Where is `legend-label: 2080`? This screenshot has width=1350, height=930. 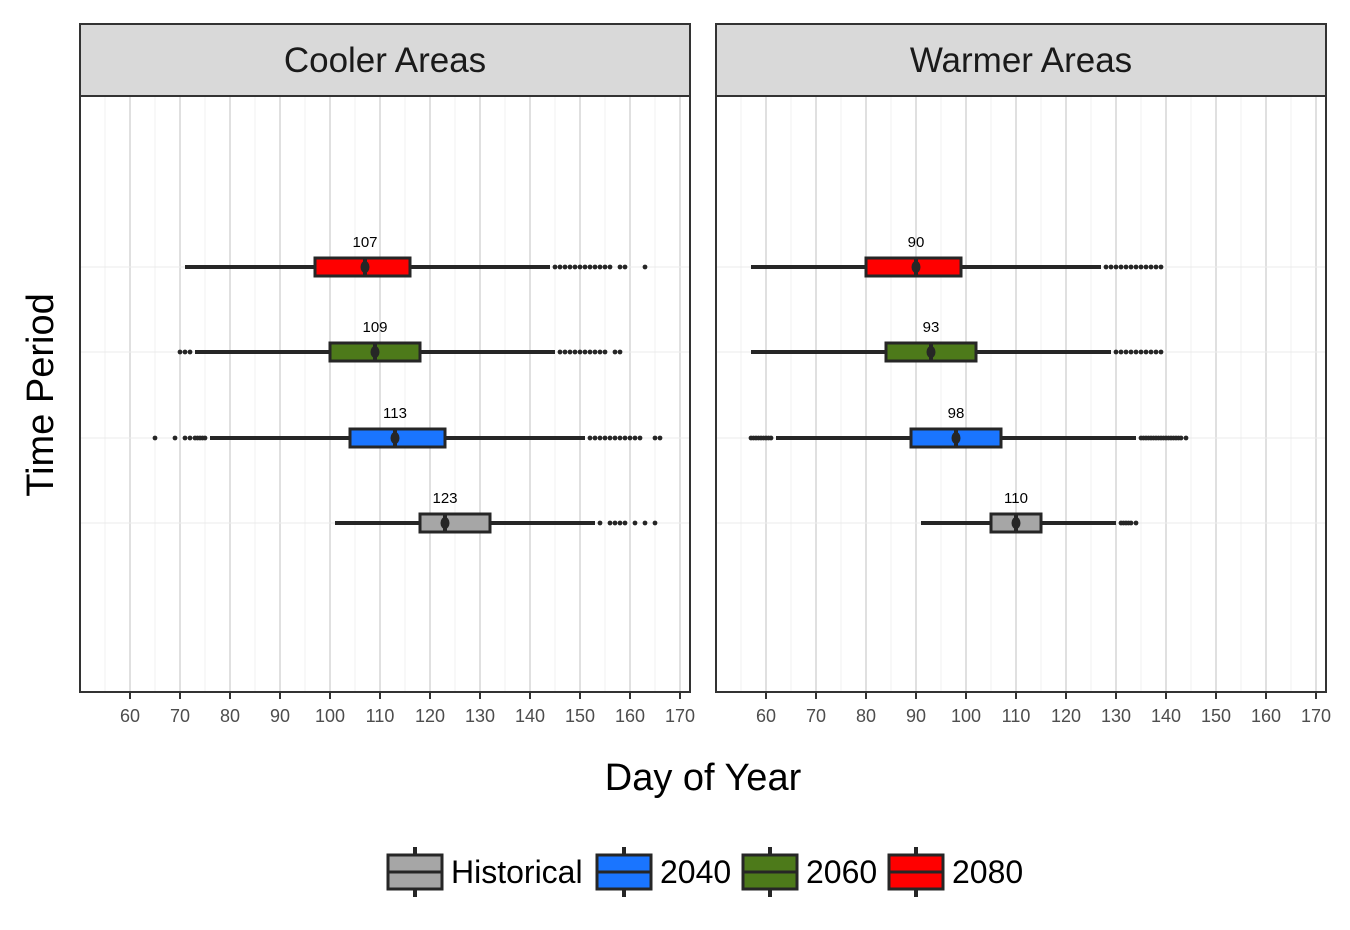
legend-label: 2080 is located at coordinates (987, 872).